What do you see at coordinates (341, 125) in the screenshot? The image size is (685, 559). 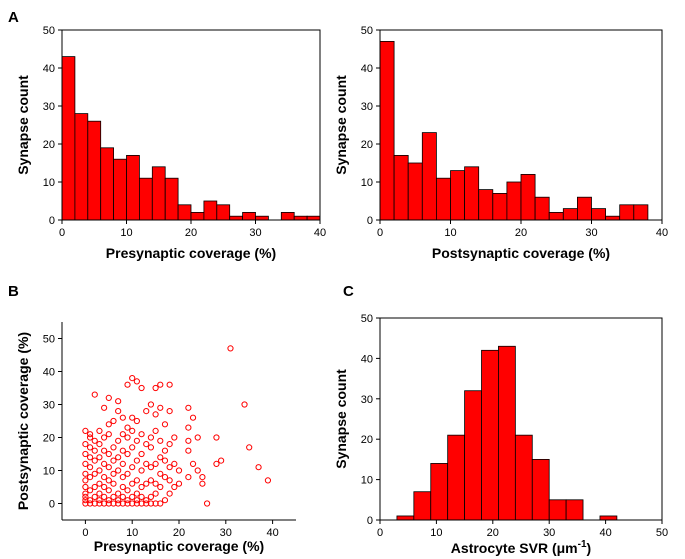 I see `y-axis-label: Synapse count` at bounding box center [341, 125].